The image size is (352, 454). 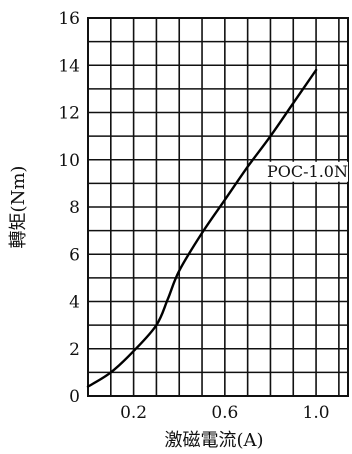 What do you see at coordinates (213, 440) in the screenshot?
I see `x-axis-title: 激磁電流(A)` at bounding box center [213, 440].